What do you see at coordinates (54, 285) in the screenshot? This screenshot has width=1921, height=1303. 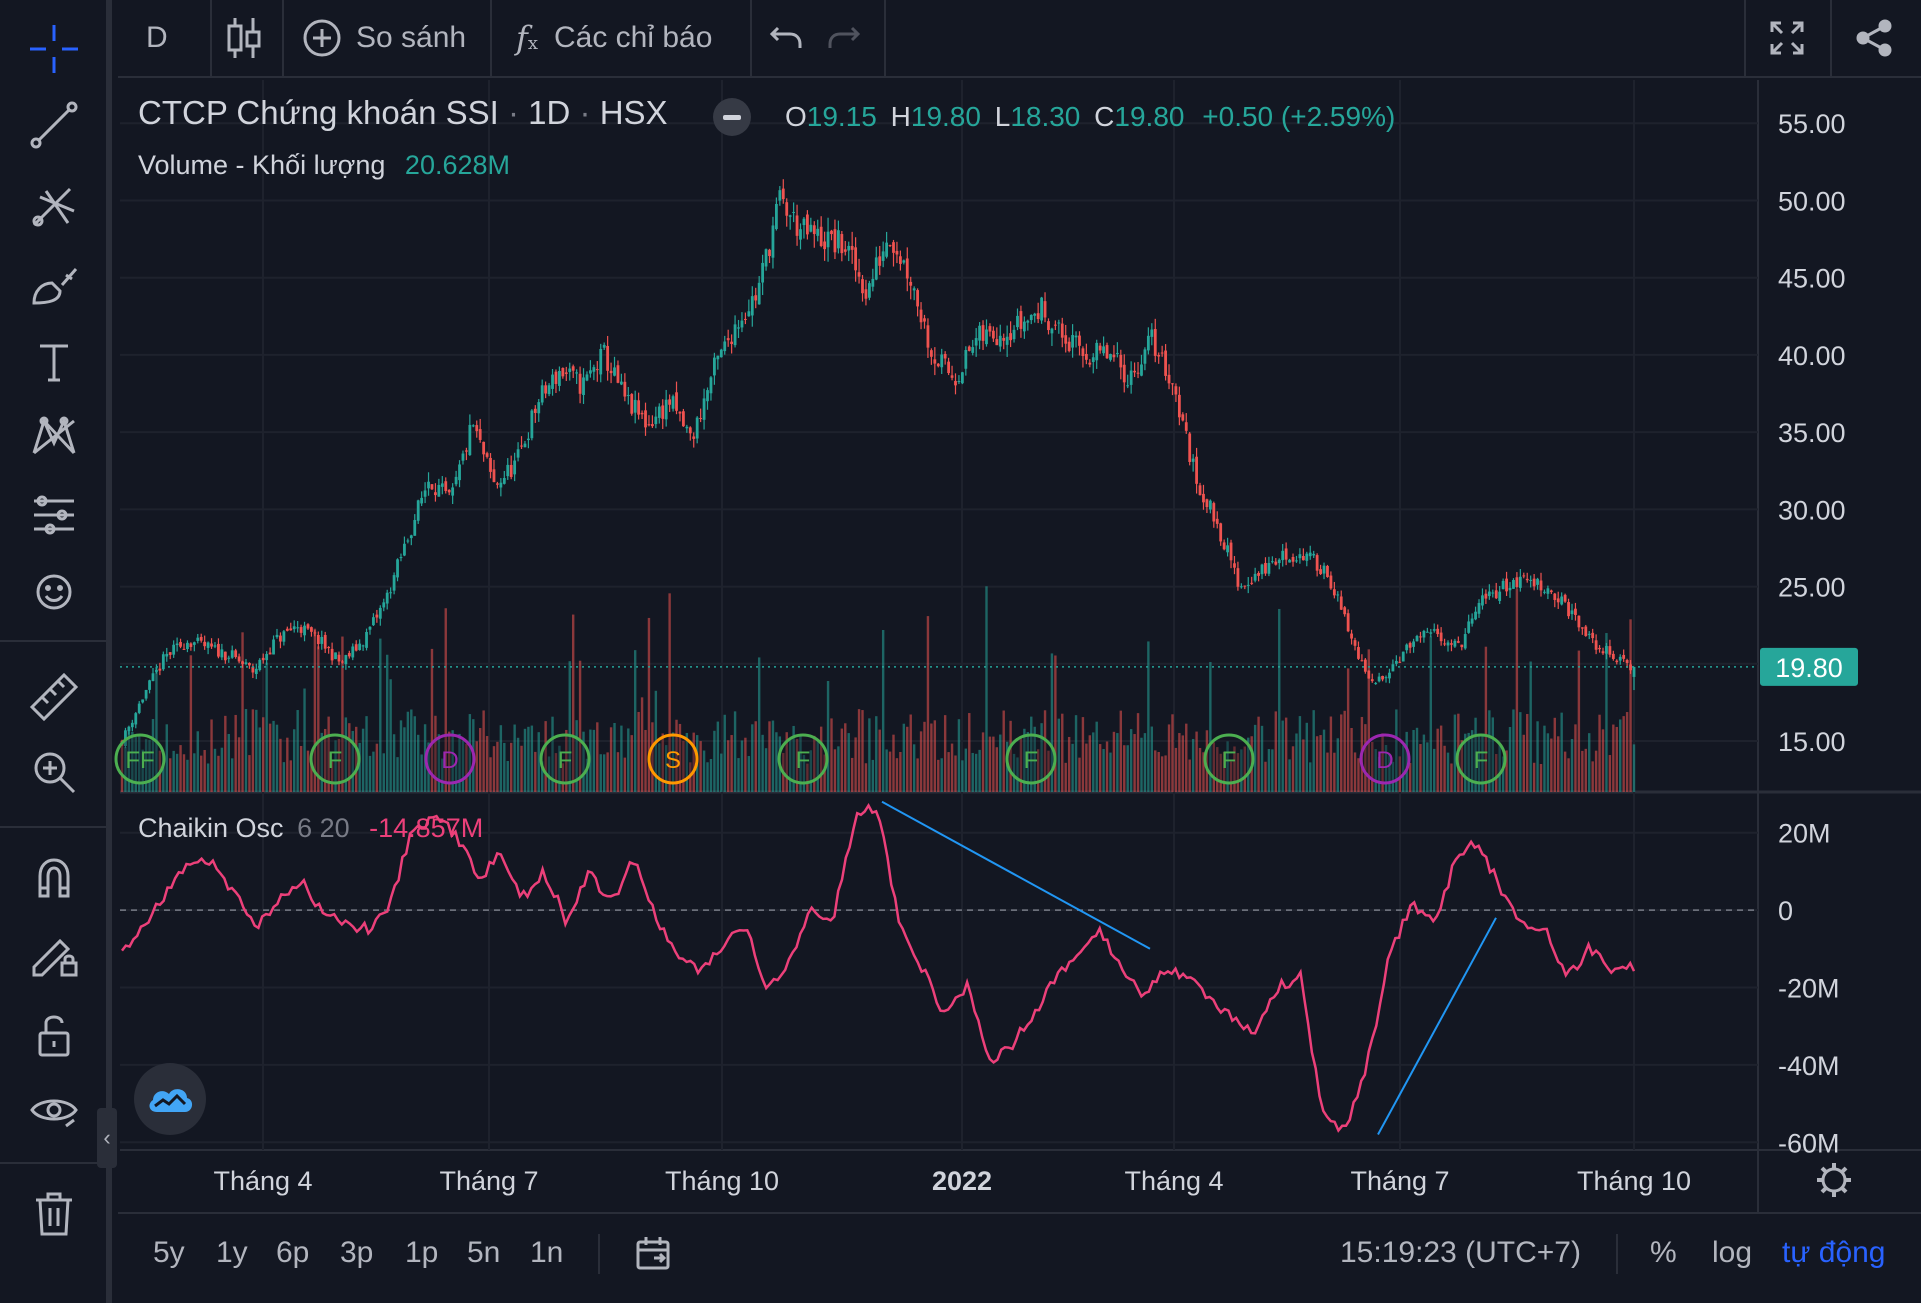 I see `brush-icon` at bounding box center [54, 285].